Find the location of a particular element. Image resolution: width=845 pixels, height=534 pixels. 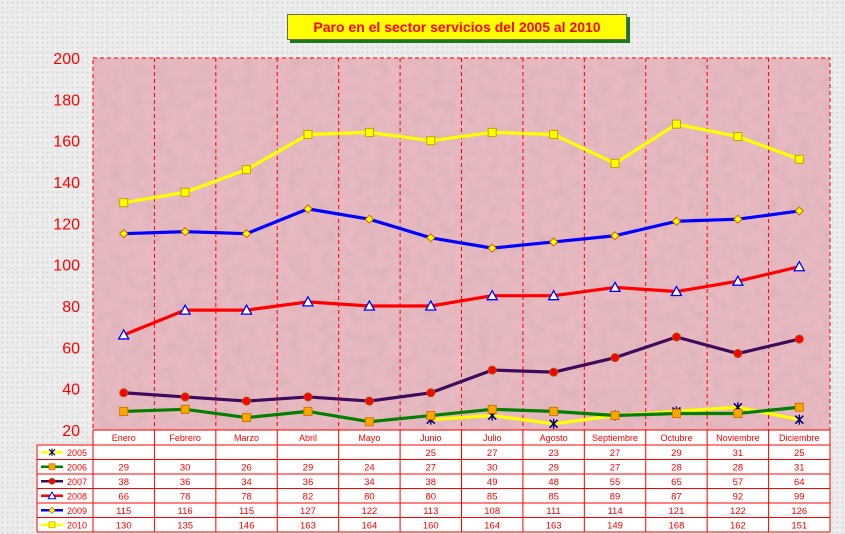

point-2005 is located at coordinates (799, 419).